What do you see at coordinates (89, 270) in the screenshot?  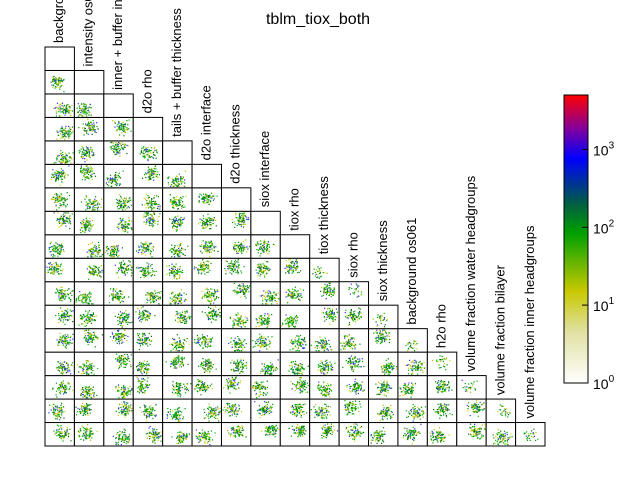 I see `pair-cell` at bounding box center [89, 270].